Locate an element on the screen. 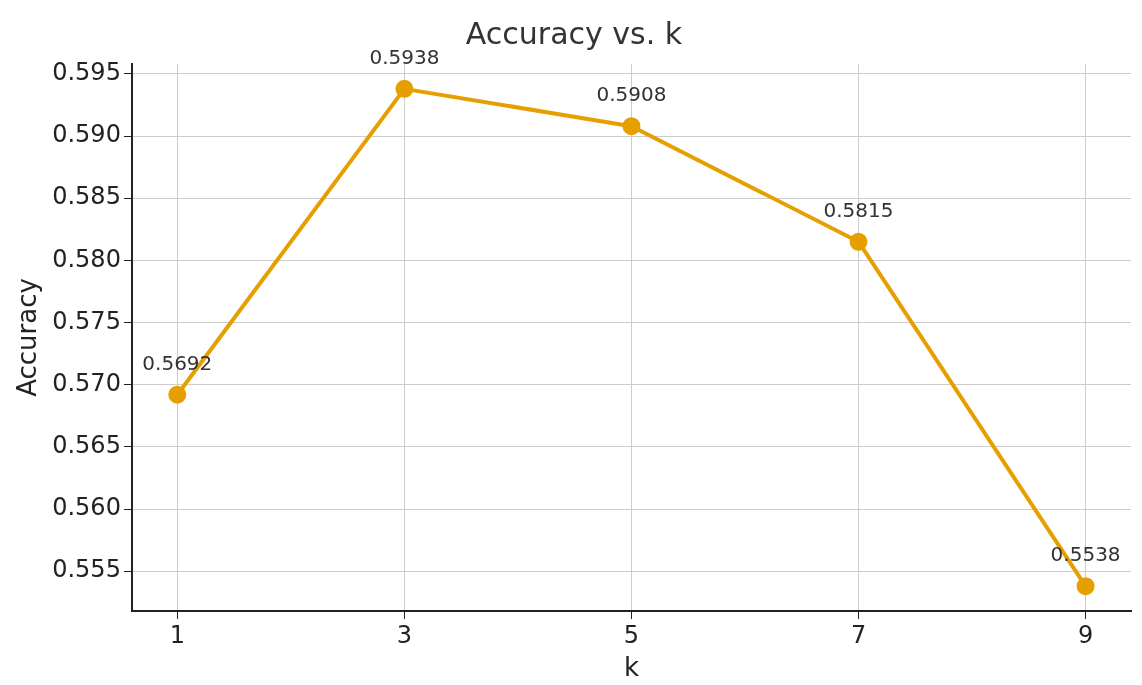  x-tick-label: 9 is located at coordinates (1085, 634).